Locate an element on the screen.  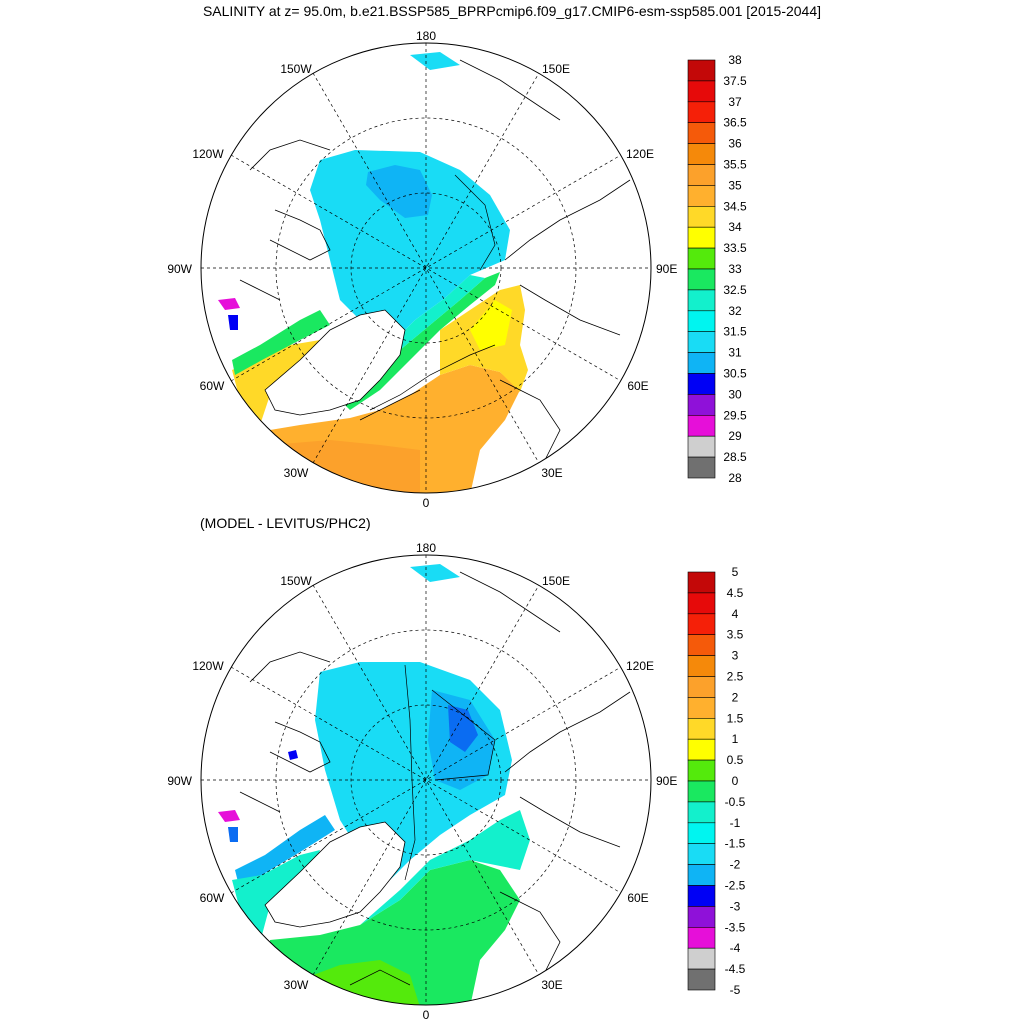
diff-coastline-archipelago is located at coordinates (285, 767).